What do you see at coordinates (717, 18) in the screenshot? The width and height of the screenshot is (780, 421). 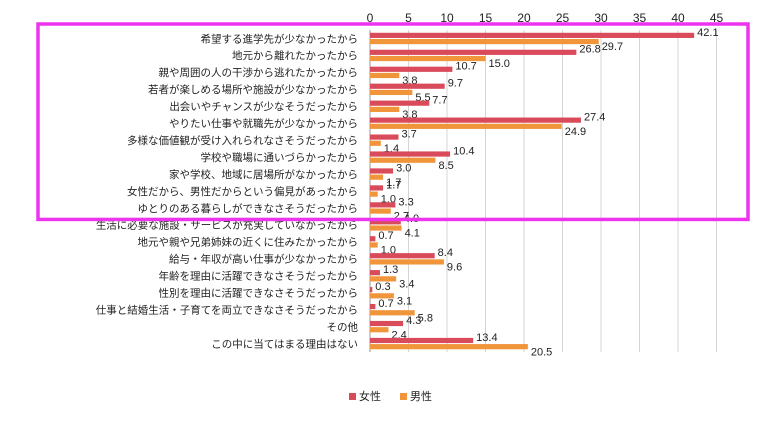 I see `x-tick-label: 45` at bounding box center [717, 18].